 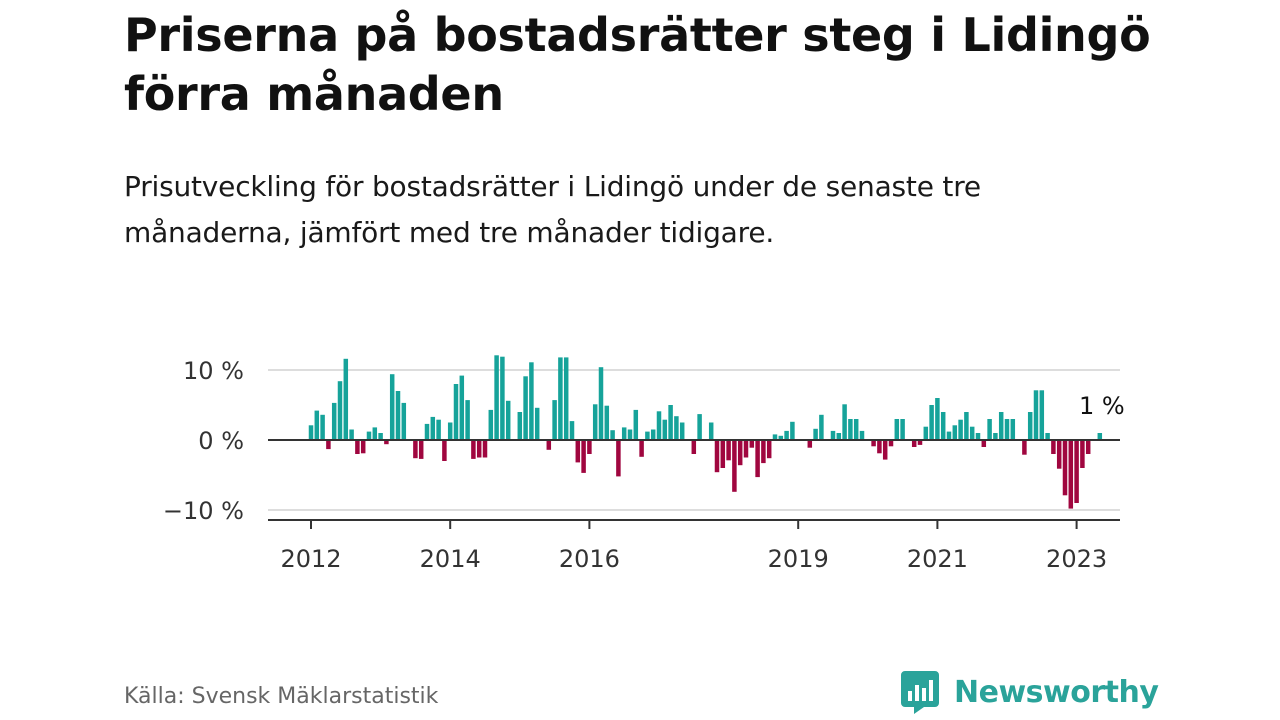 What do you see at coordinates (310, 559) in the screenshot?
I see `x-tick-label: 2012` at bounding box center [310, 559].